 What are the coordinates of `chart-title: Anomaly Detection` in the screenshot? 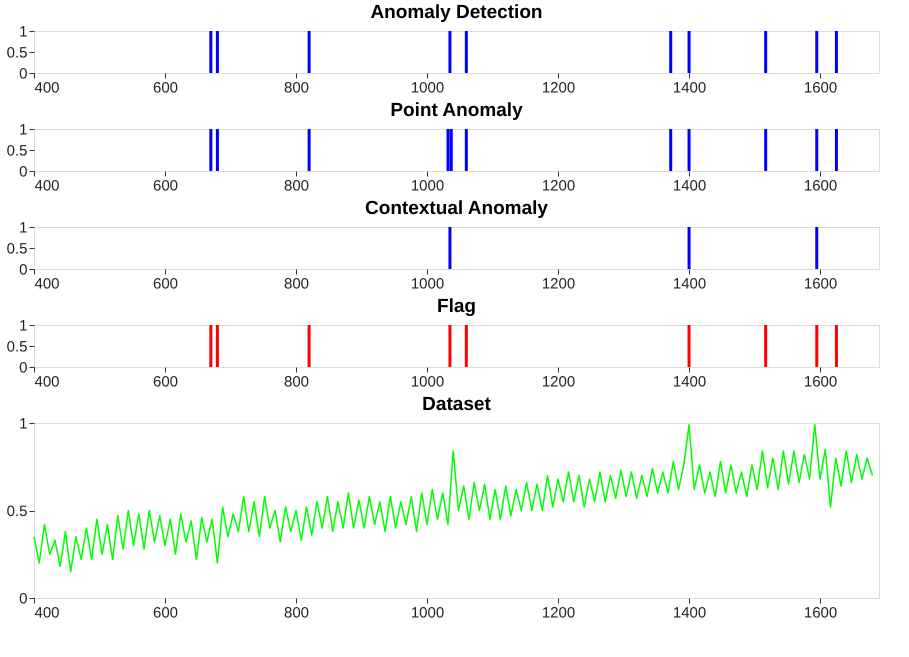 It's located at (456, 12).